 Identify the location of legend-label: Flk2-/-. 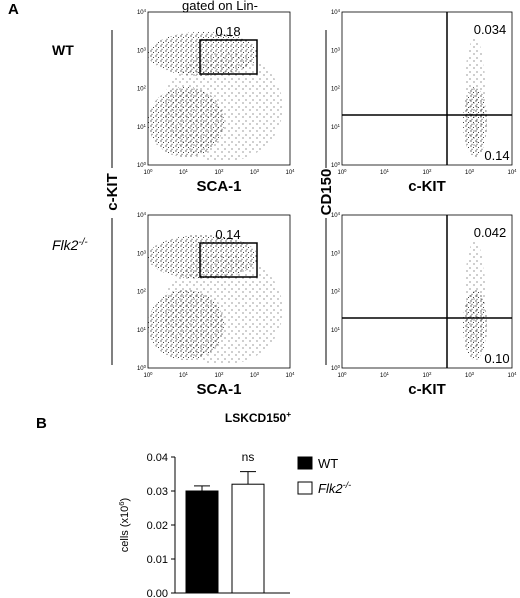
(334, 488).